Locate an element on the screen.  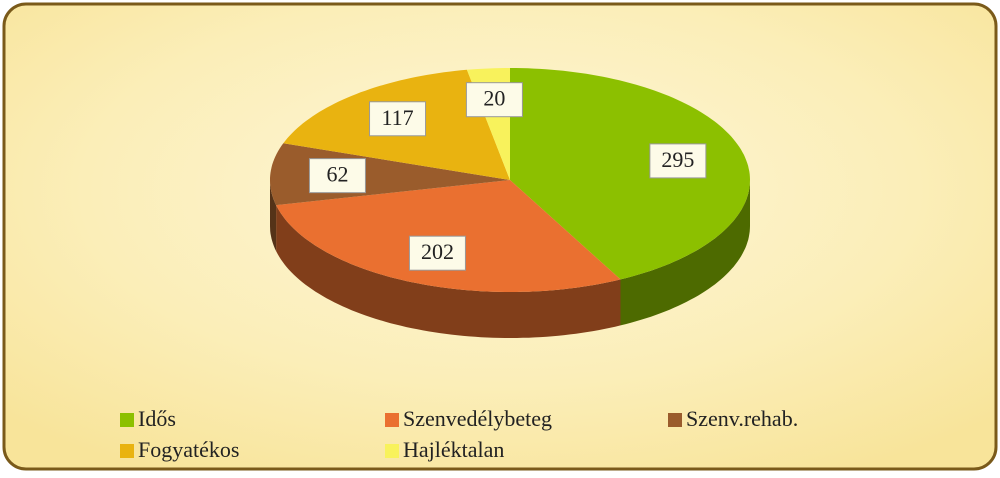
legend-label: Szenvedélybeteg is located at coordinates (477, 418).